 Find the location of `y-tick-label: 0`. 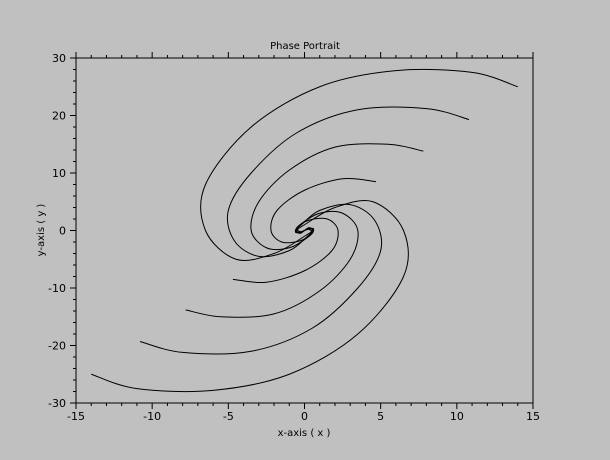

y-tick-label: 0 is located at coordinates (62, 231).